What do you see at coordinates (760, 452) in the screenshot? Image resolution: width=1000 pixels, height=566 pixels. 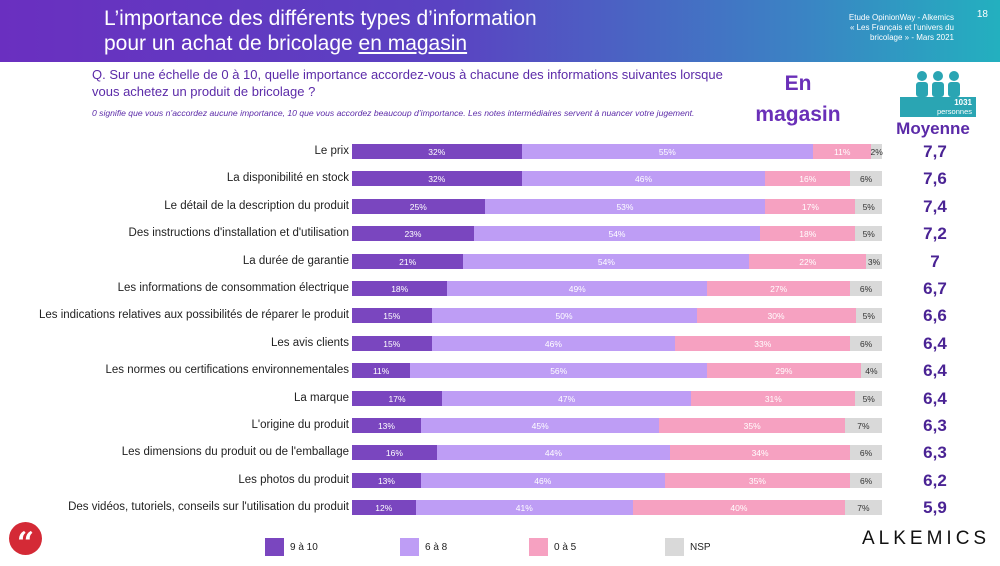 I see `bar-segment-0-à-5: 34%` at bounding box center [760, 452].